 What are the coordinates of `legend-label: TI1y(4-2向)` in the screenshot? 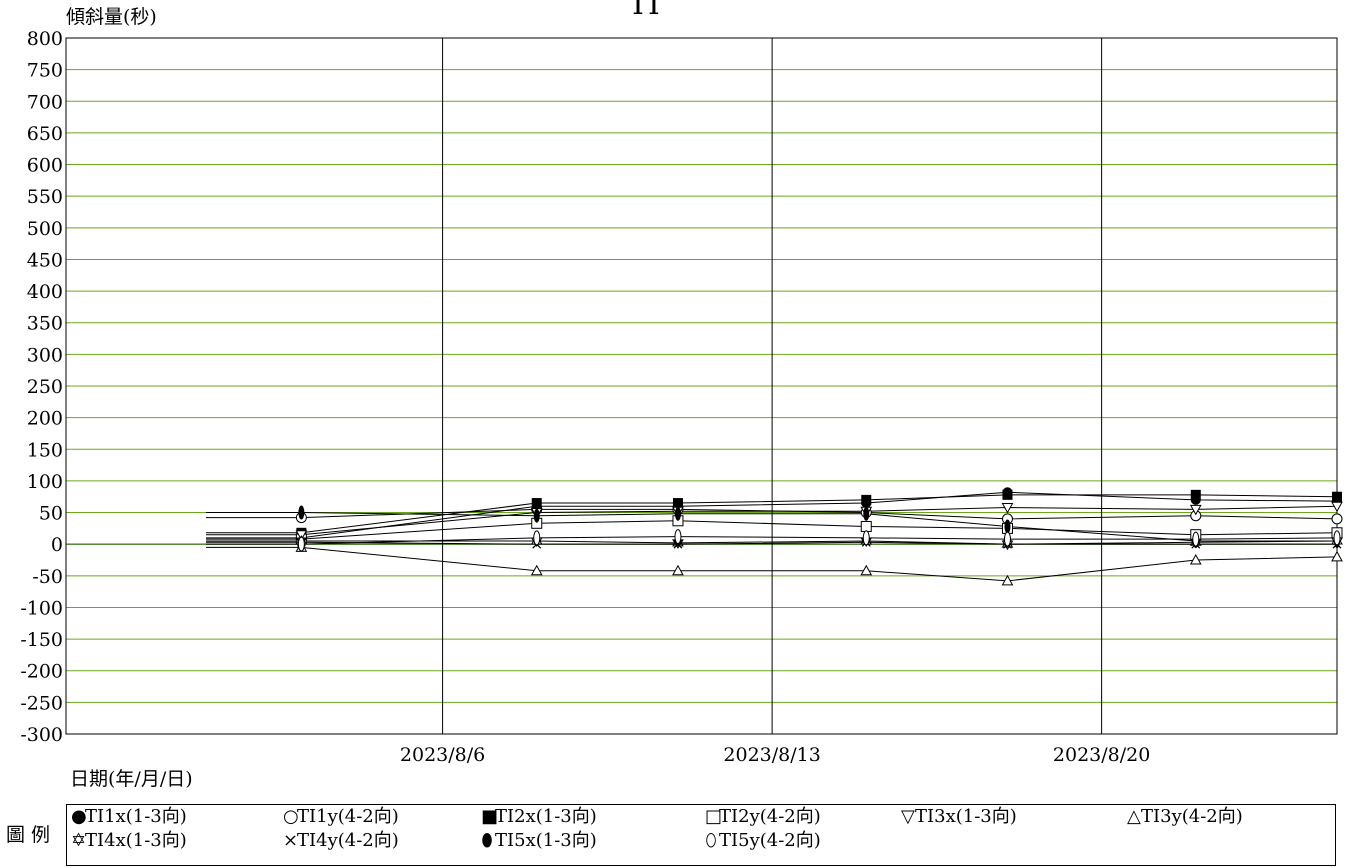 It's located at (348, 816).